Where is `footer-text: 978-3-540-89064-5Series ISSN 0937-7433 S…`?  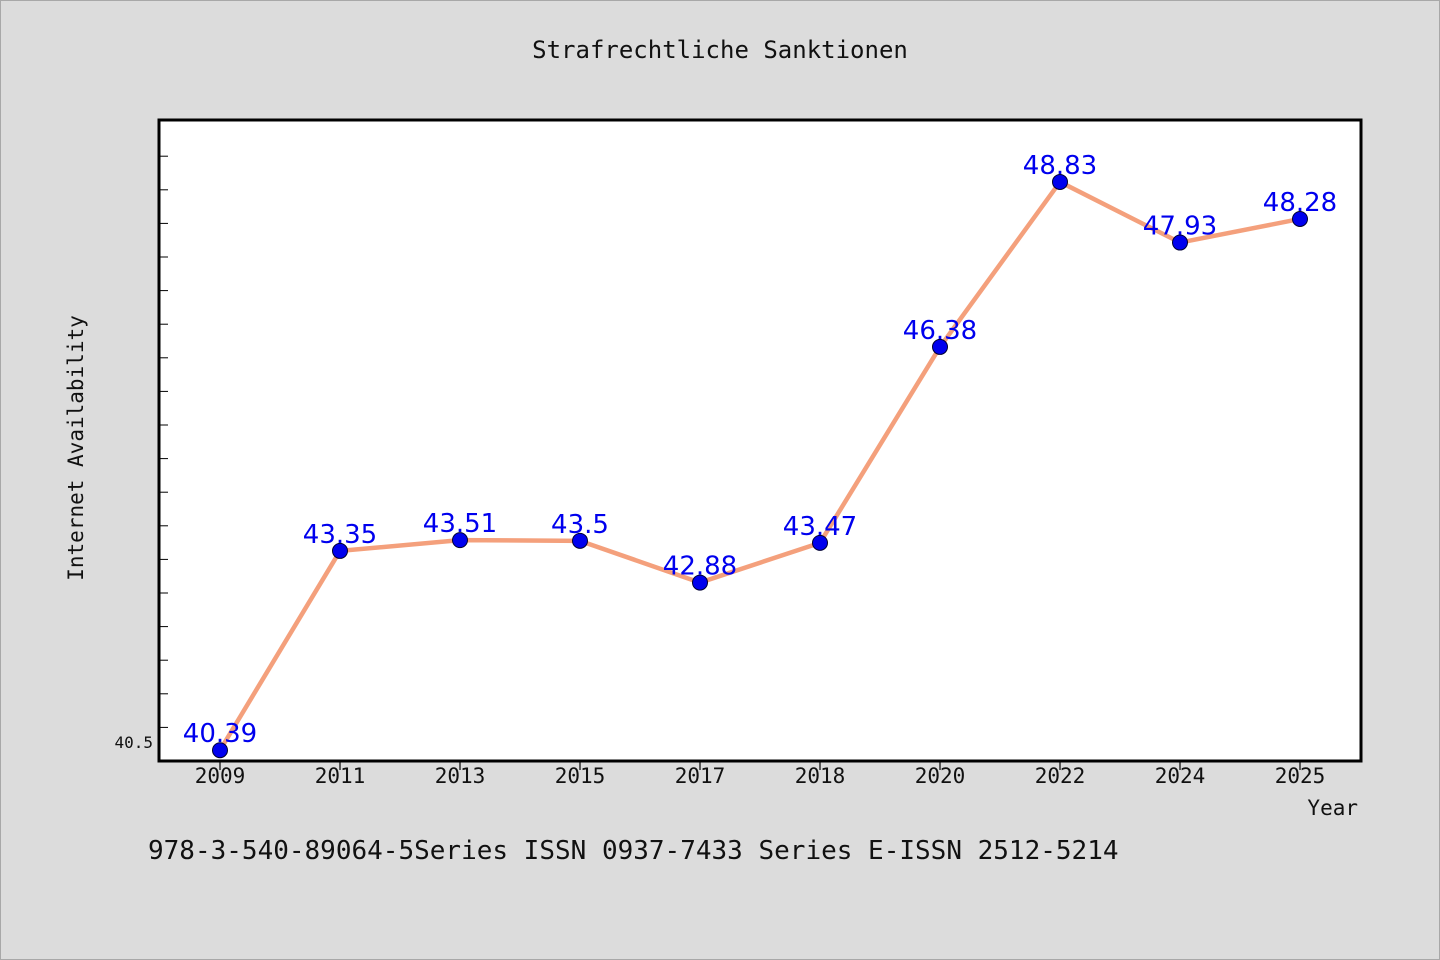 footer-text: 978-3-540-89064-5Series ISSN 0937-7433 S… is located at coordinates (633, 851).